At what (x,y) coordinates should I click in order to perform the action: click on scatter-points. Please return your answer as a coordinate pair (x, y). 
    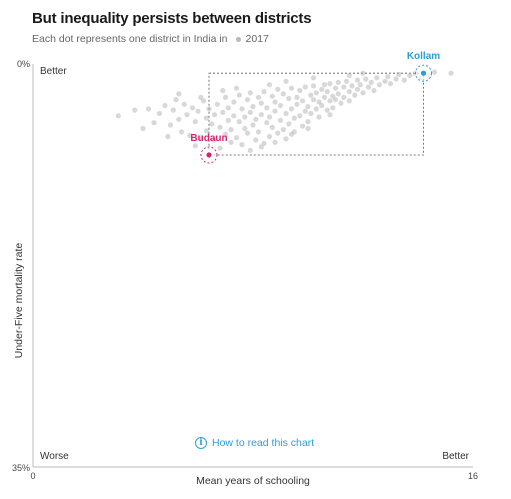
    Looking at the image, I should click on (284, 111).